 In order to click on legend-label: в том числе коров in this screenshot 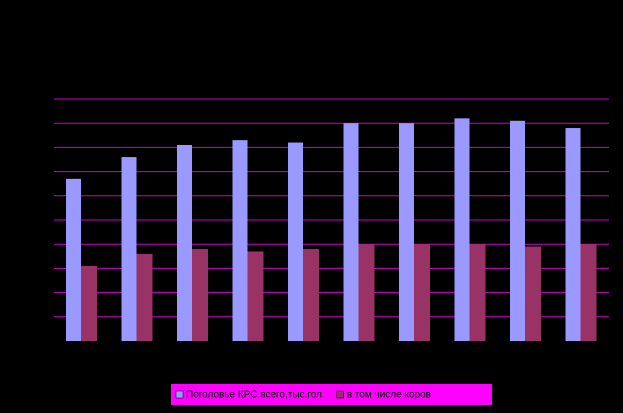, I will do `click(389, 395)`.